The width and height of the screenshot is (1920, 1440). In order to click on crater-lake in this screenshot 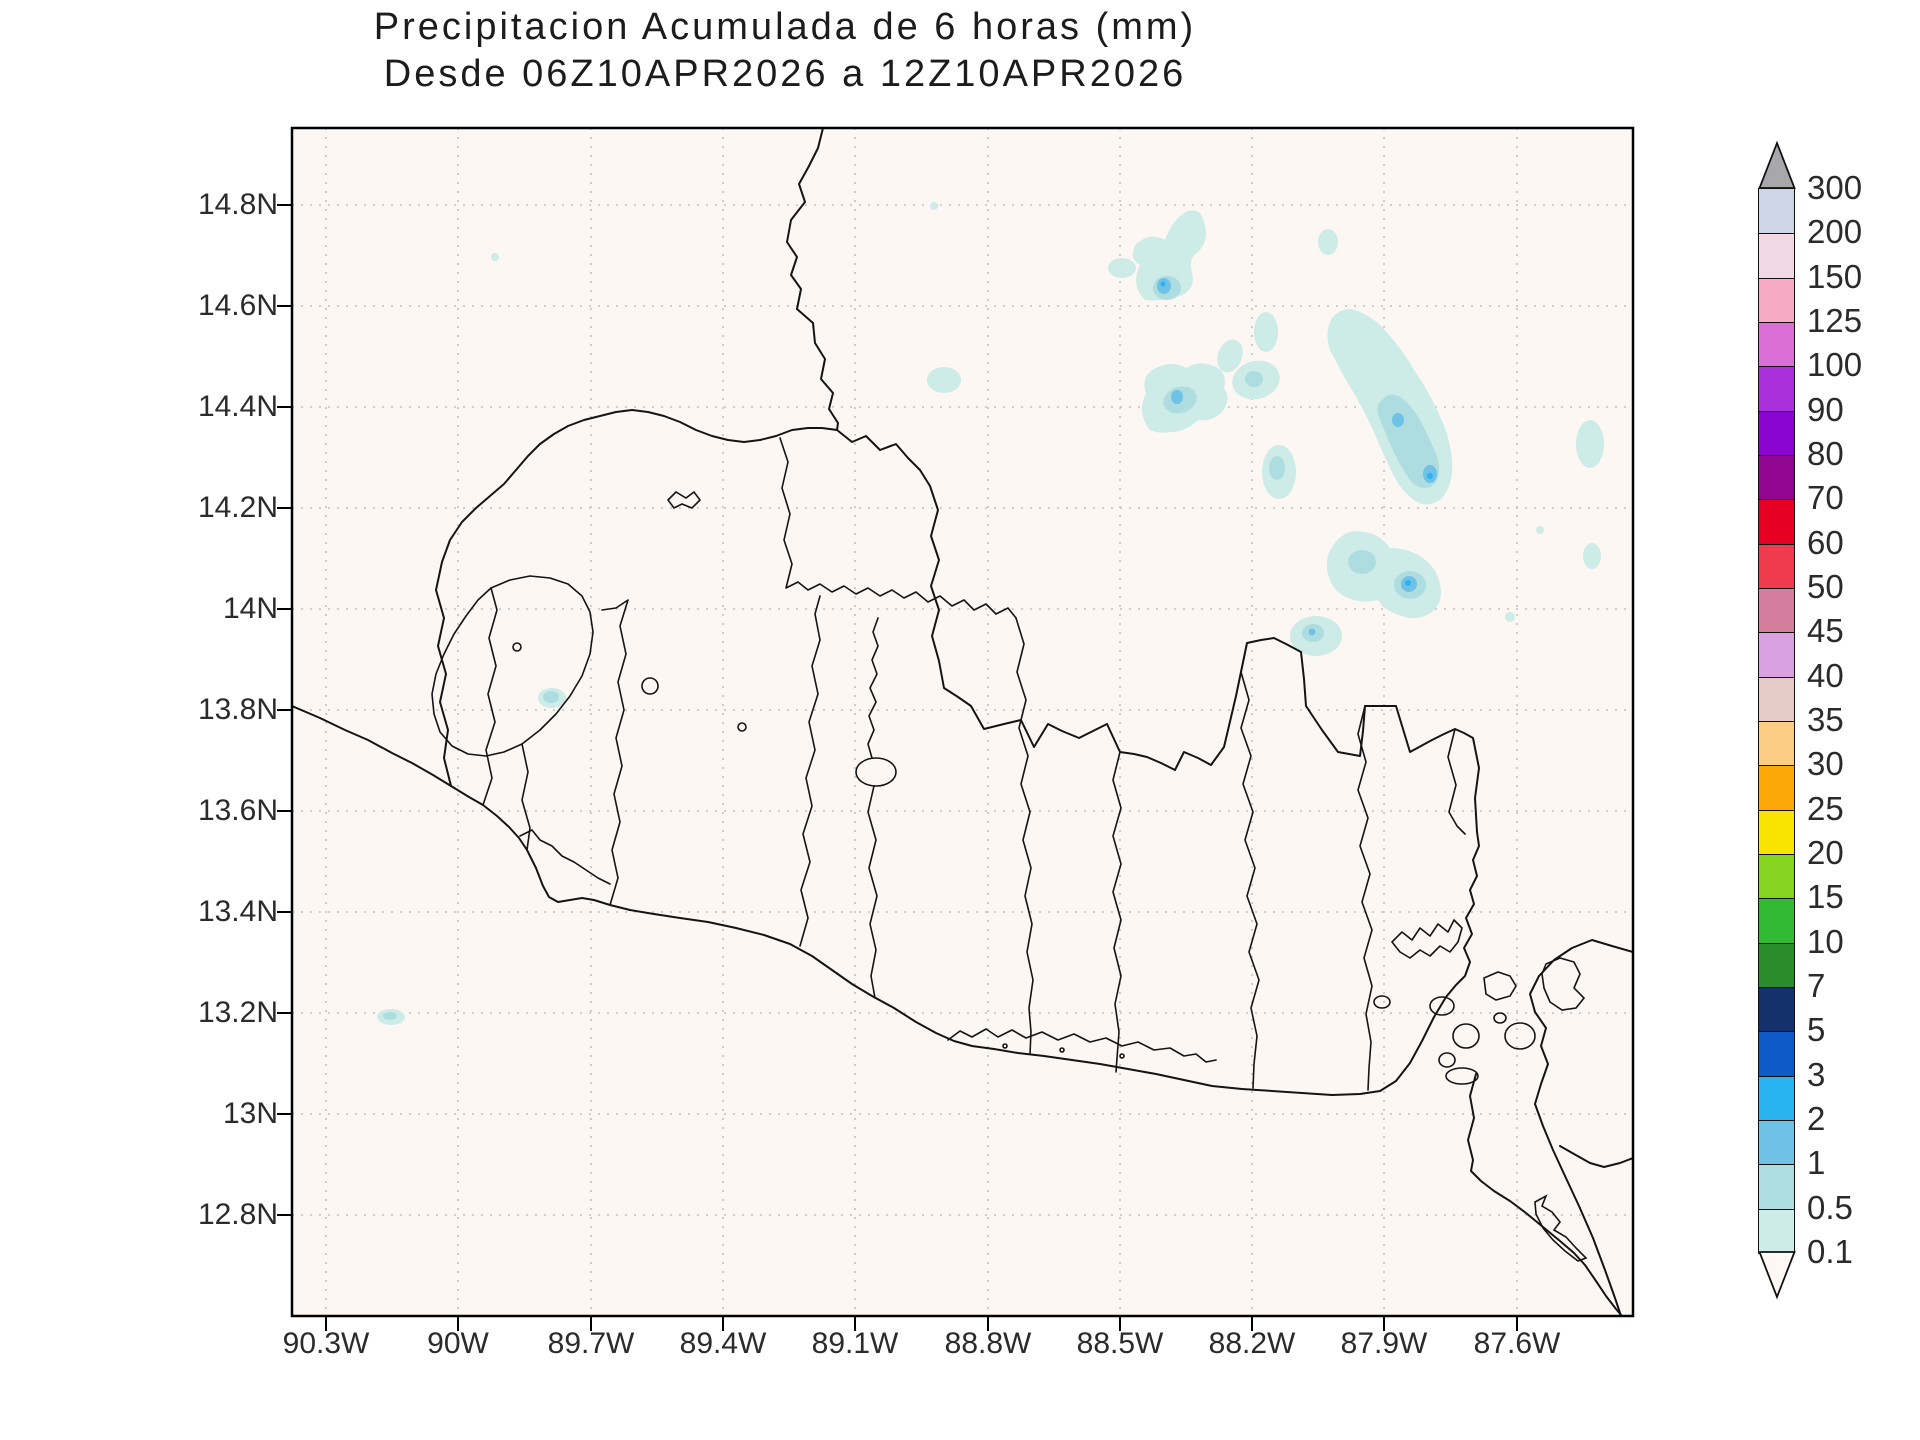, I will do `click(742, 727)`.